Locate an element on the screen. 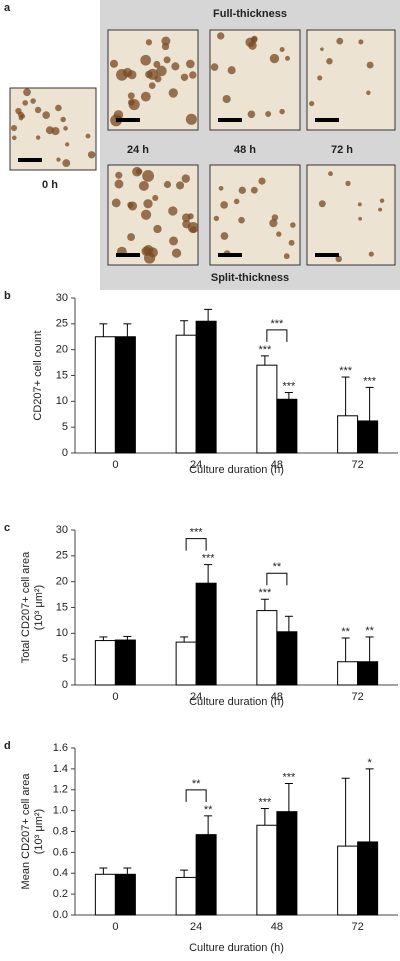  y-tick-label: 0.2 is located at coordinates (60, 894).